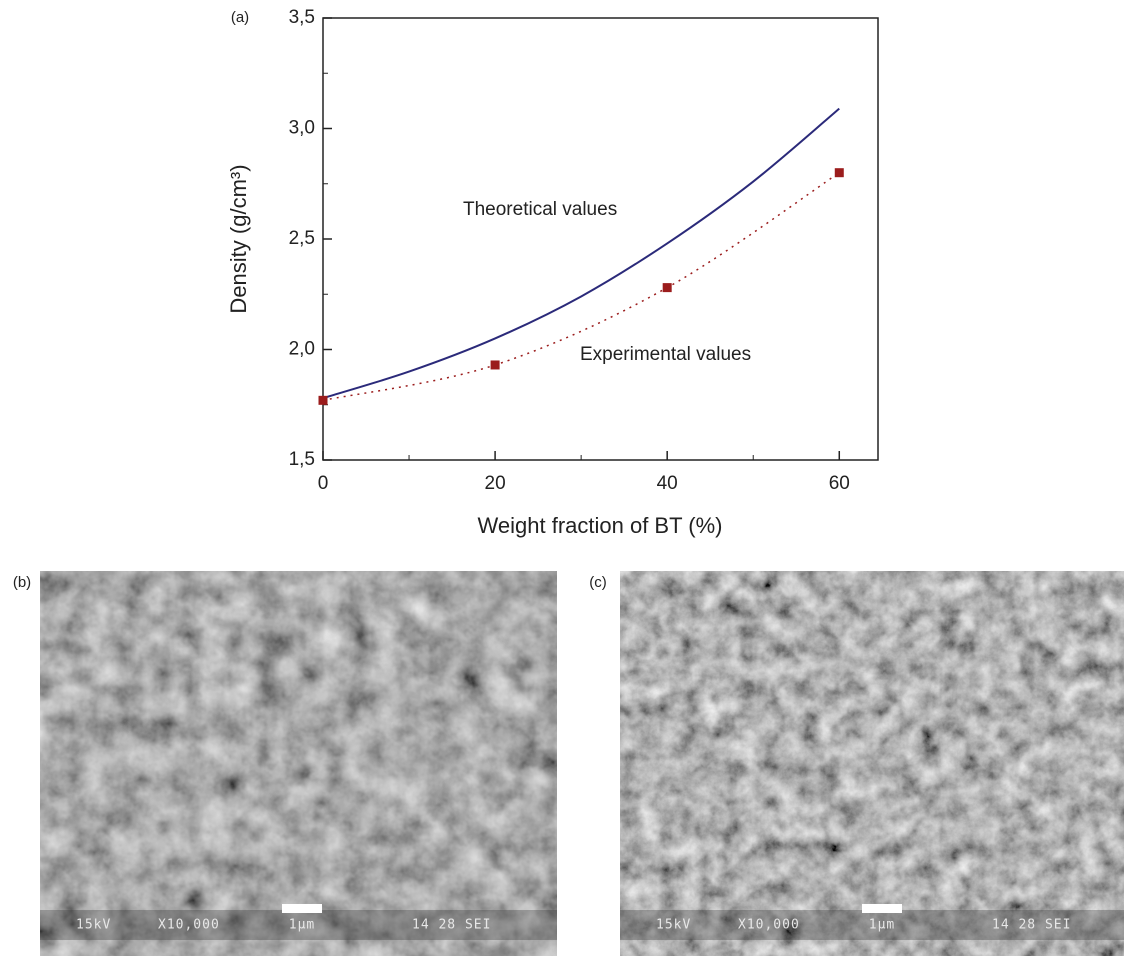 Image resolution: width=1124 pixels, height=956 pixels. What do you see at coordinates (600, 525) in the screenshot?
I see `x-axis-label: Weight fraction of BT (%)` at bounding box center [600, 525].